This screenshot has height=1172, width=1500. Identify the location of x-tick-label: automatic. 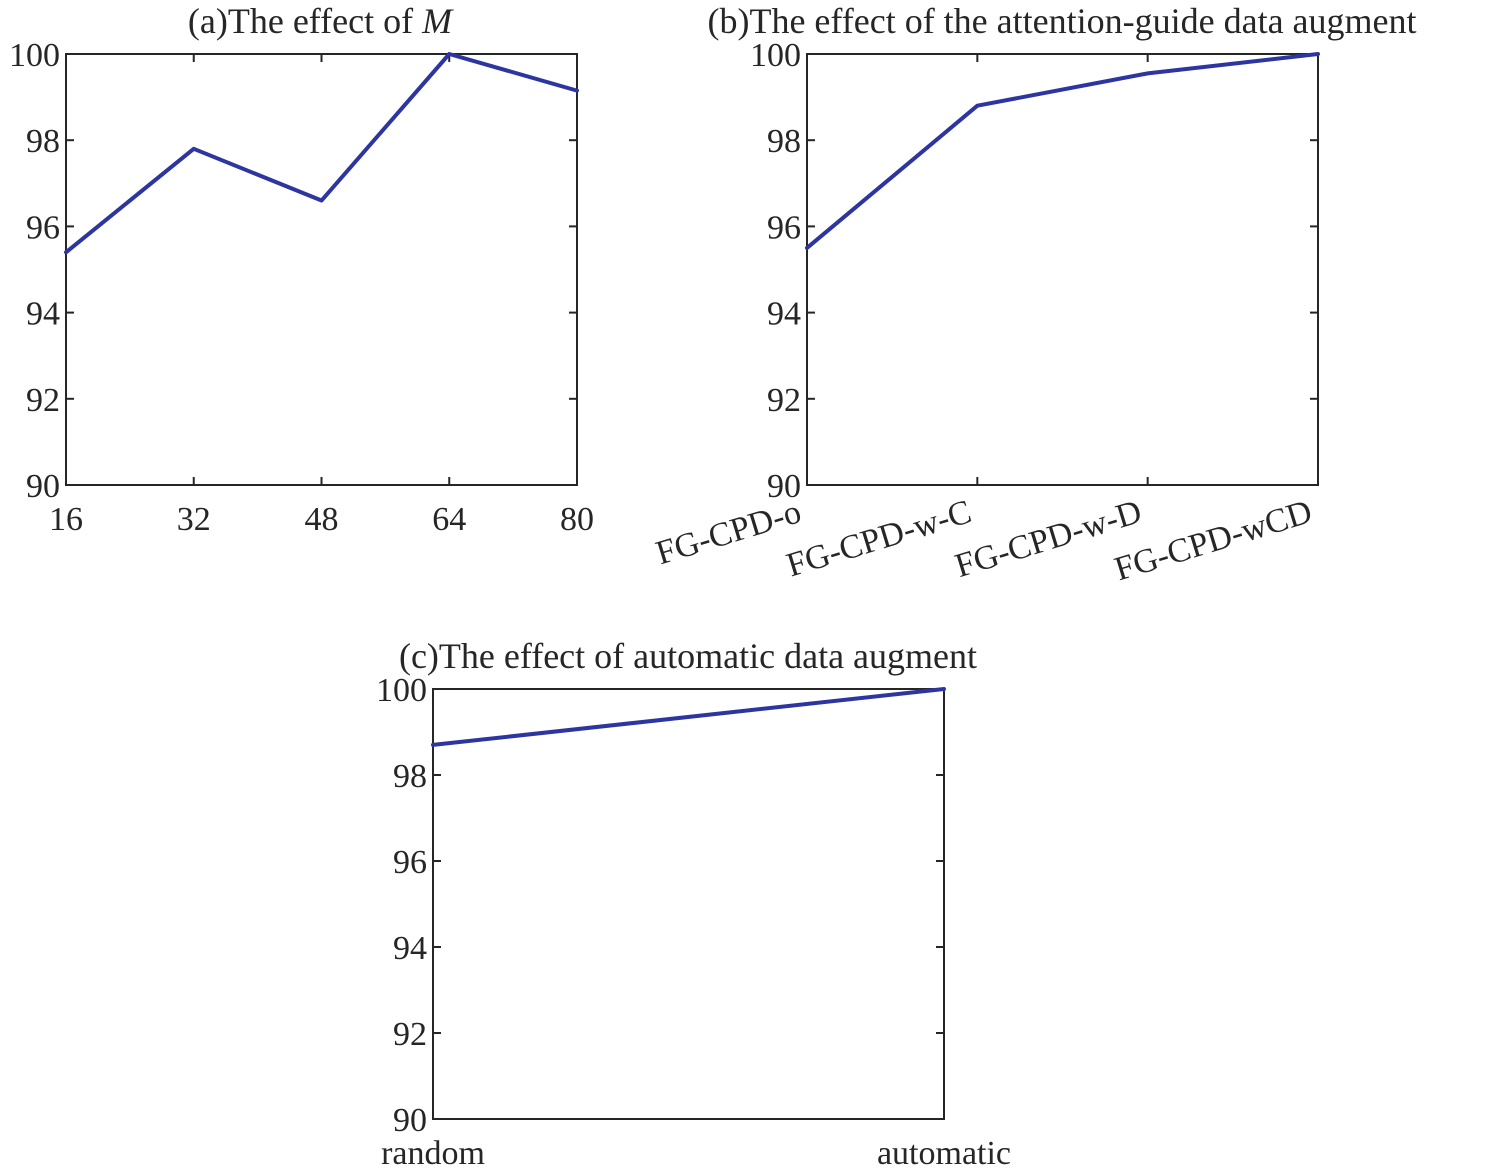
(944, 1153).